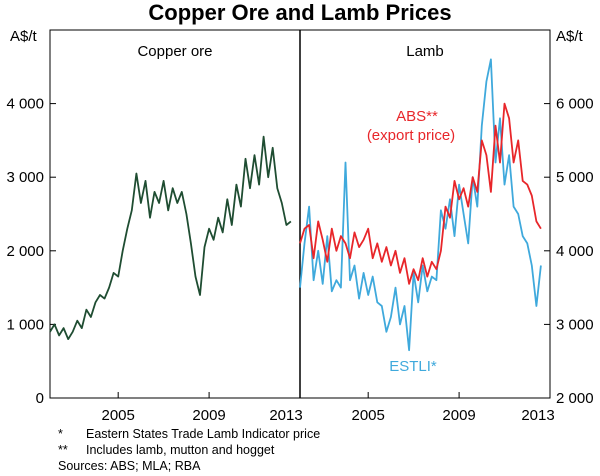 This screenshot has width=600, height=476. Describe the element at coordinates (60, 434) in the screenshot. I see `footnote-1-marker: *` at that location.